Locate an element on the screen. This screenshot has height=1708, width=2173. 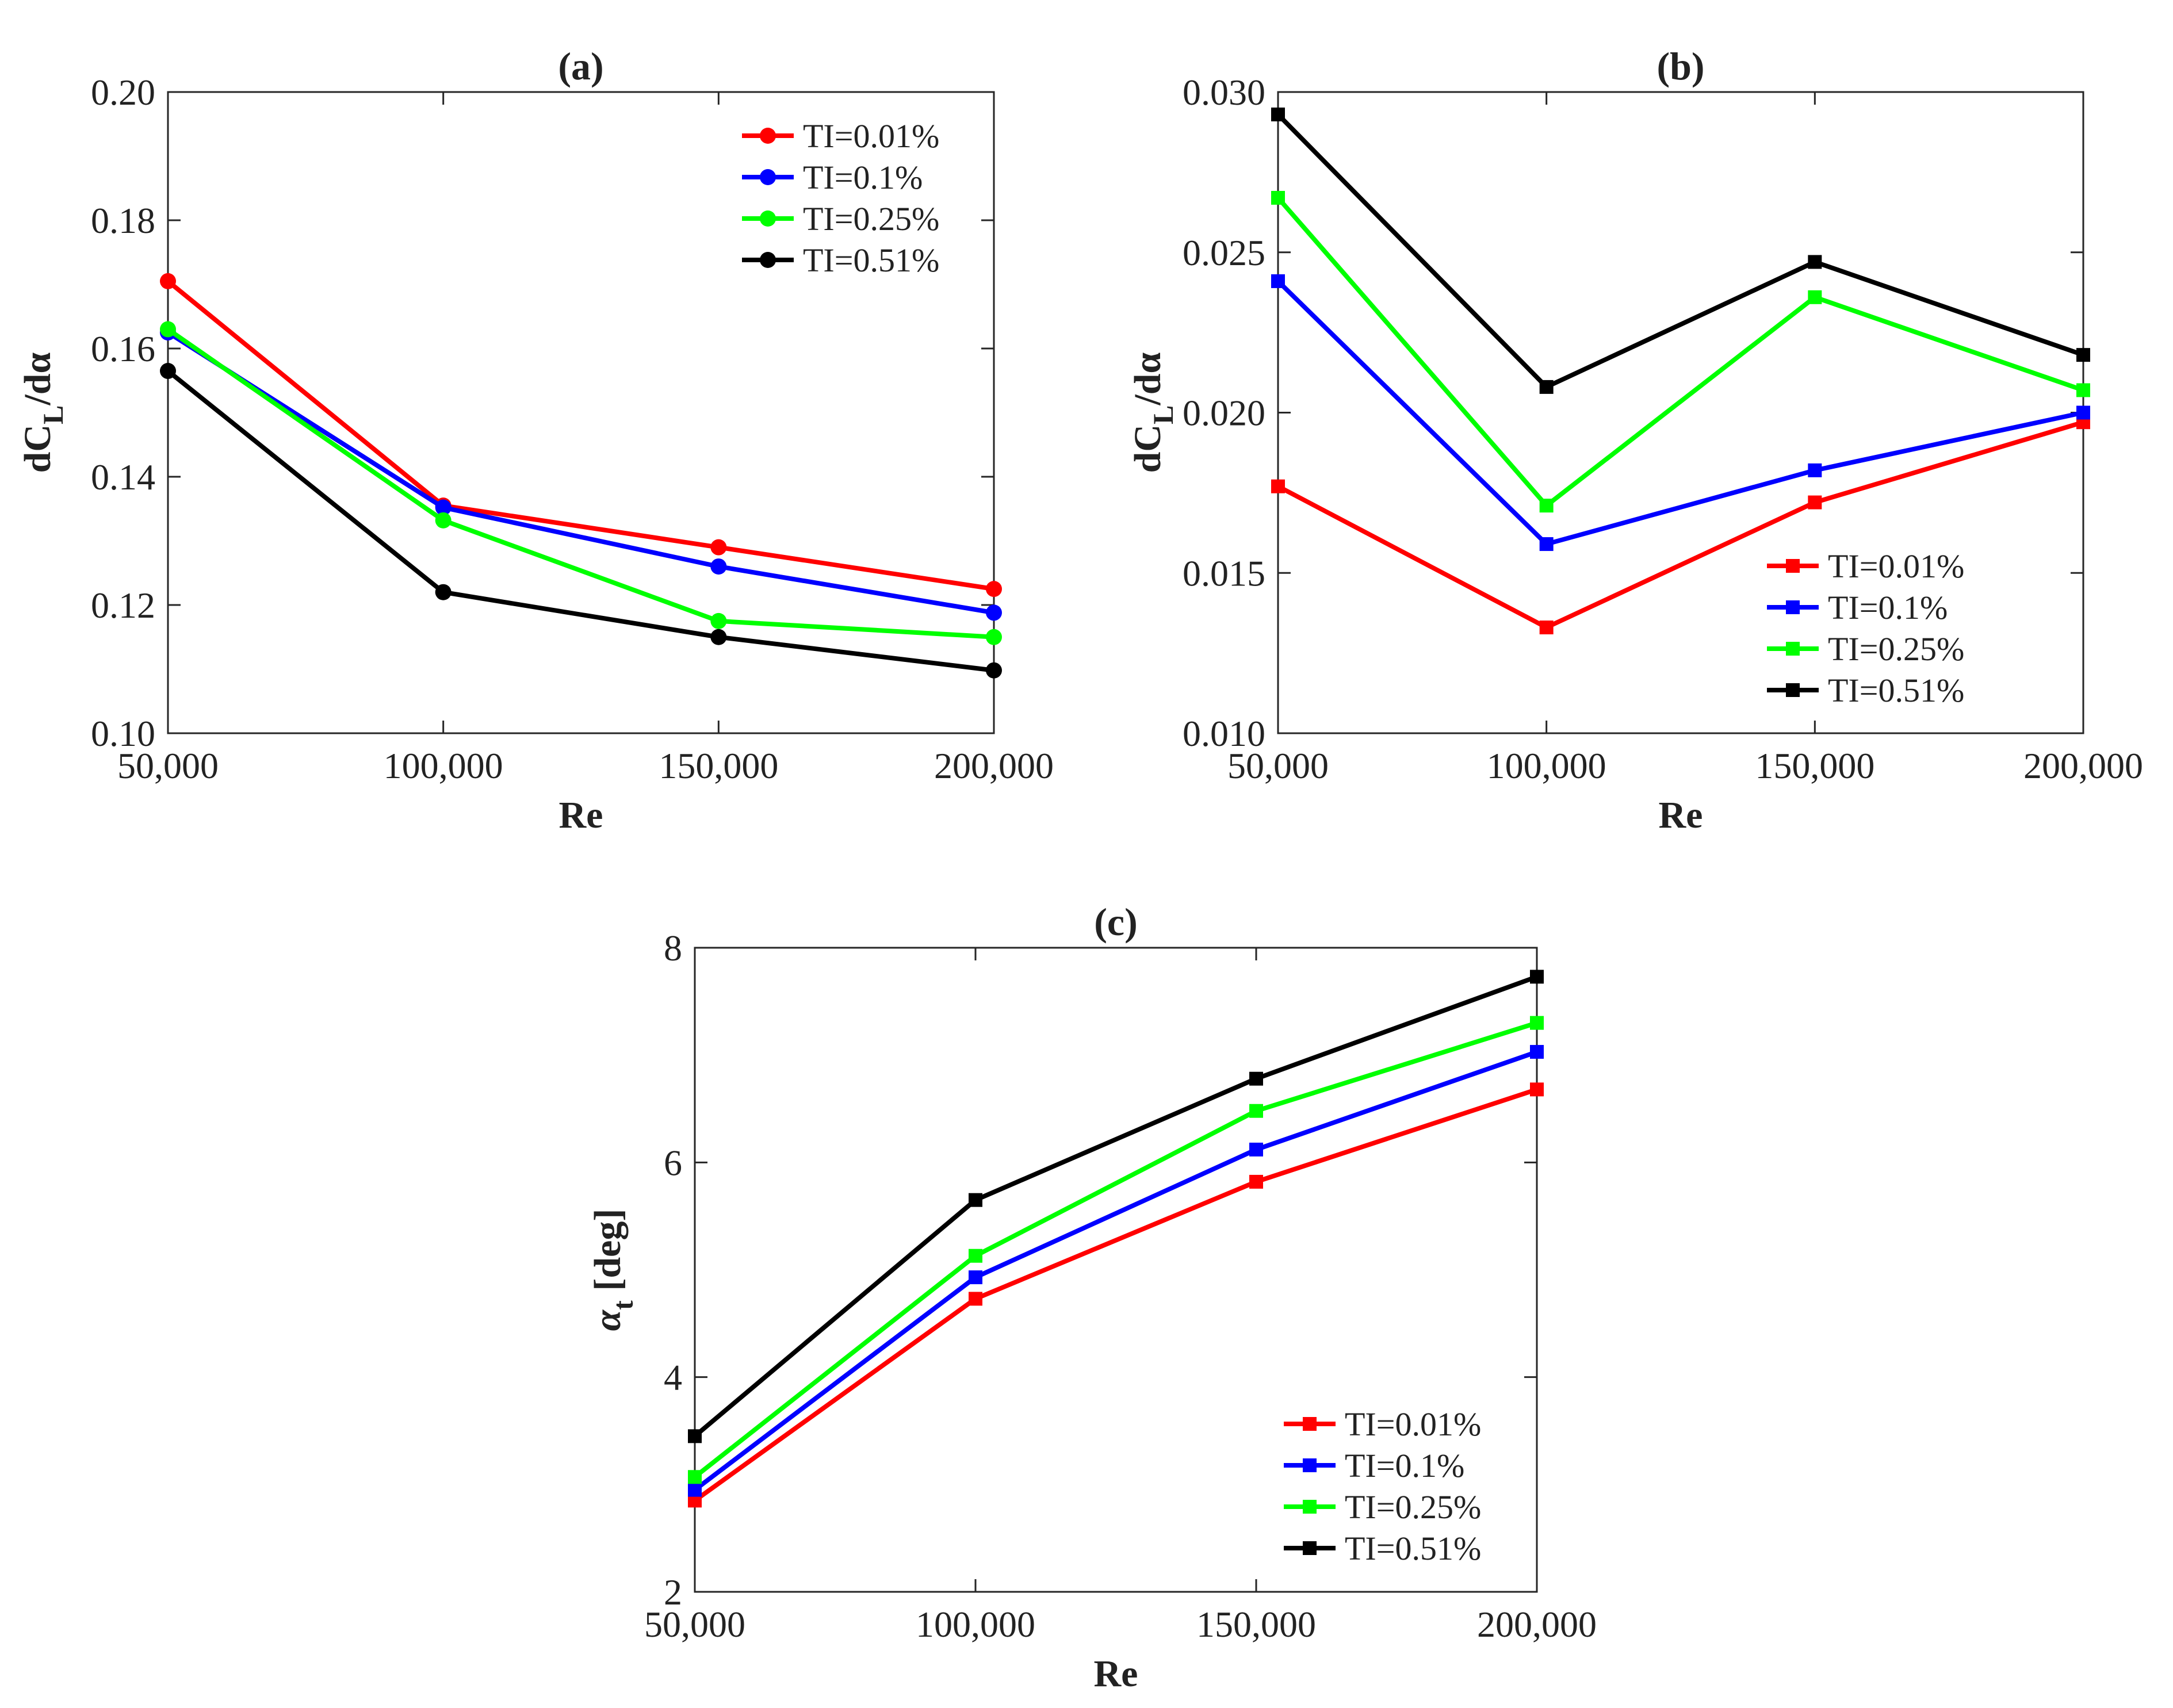
chart-b-ylabel: dCL/dα is located at coordinates (1153, 413).